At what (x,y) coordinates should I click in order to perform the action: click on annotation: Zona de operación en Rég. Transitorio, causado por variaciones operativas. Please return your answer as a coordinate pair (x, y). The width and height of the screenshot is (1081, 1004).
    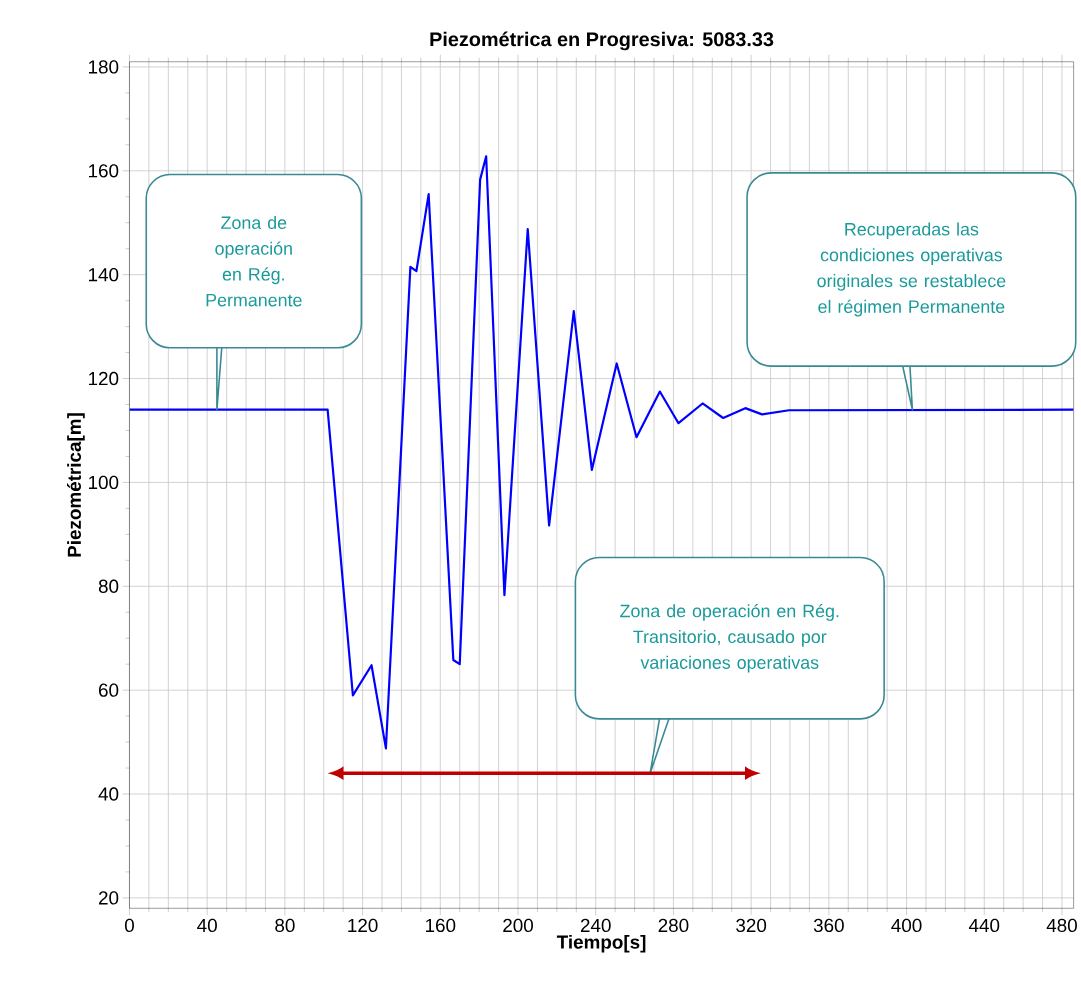
    Looking at the image, I should click on (729, 638).